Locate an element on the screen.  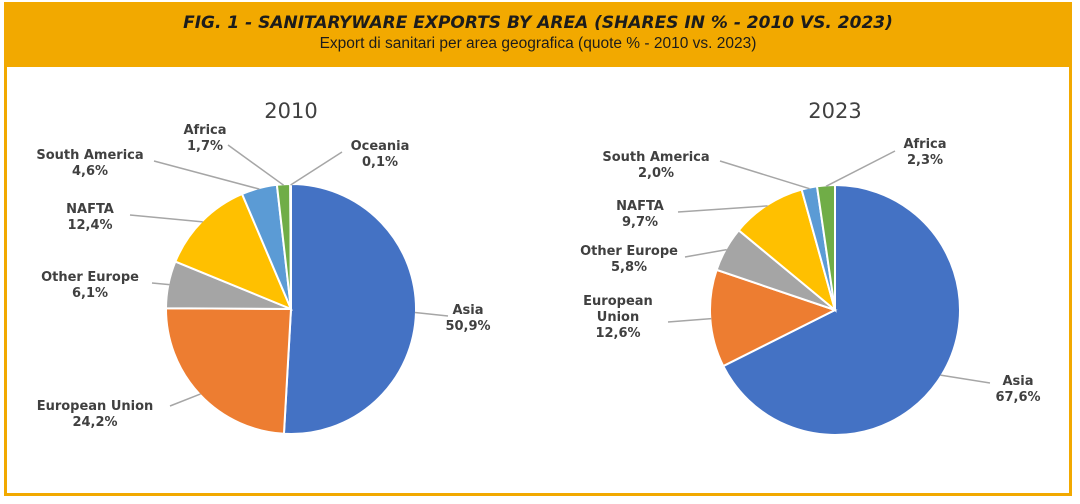
slice-africa is located at coordinates (825, 247).